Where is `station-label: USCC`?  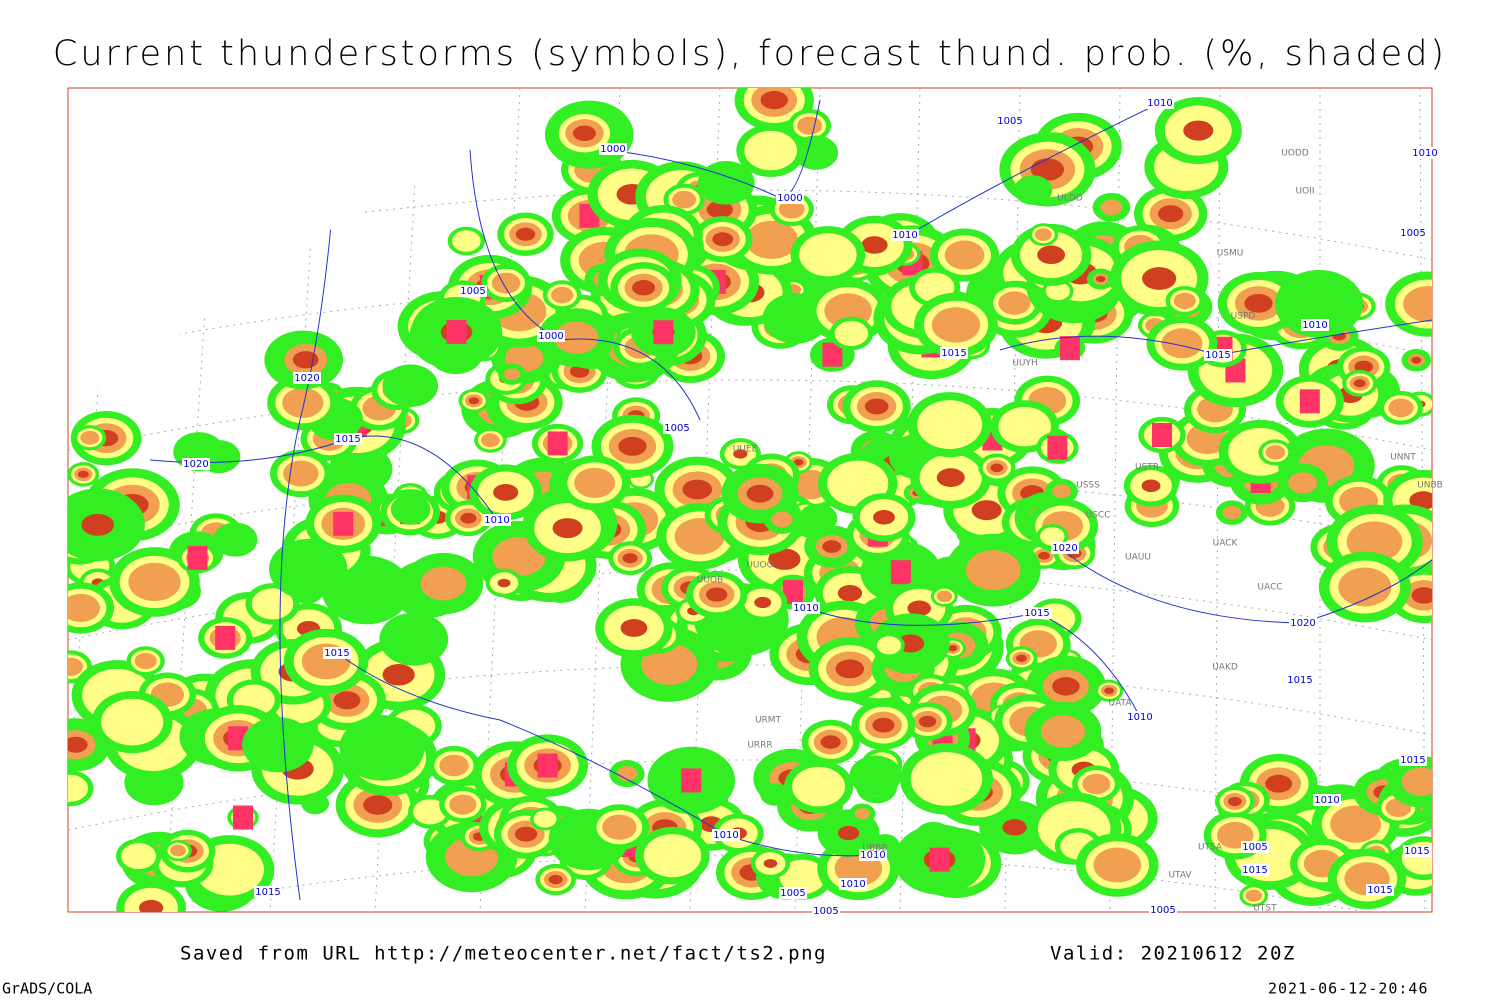 station-label: USCC is located at coordinates (1098, 516).